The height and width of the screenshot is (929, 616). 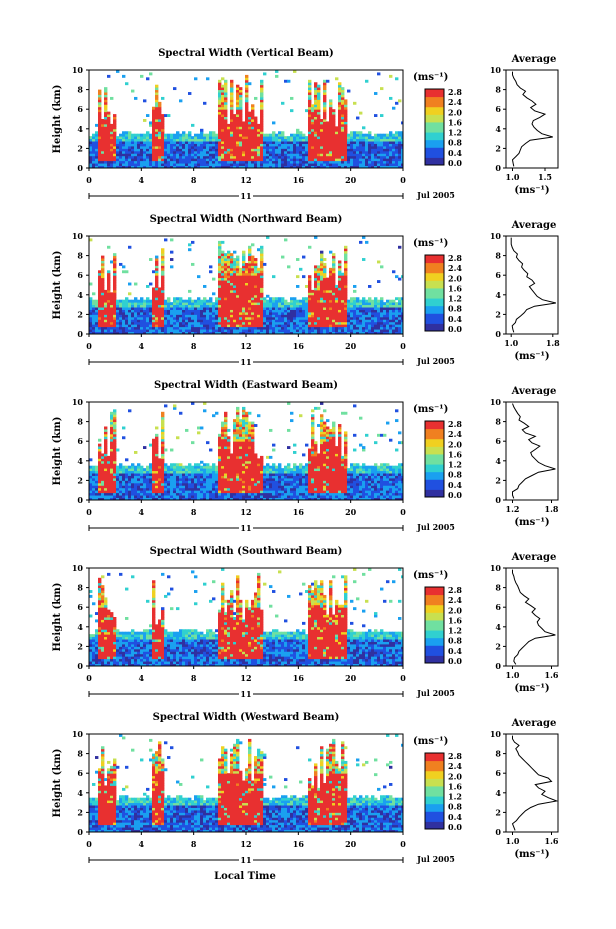 I want to click on colorbar-segment, so click(x=434, y=295).